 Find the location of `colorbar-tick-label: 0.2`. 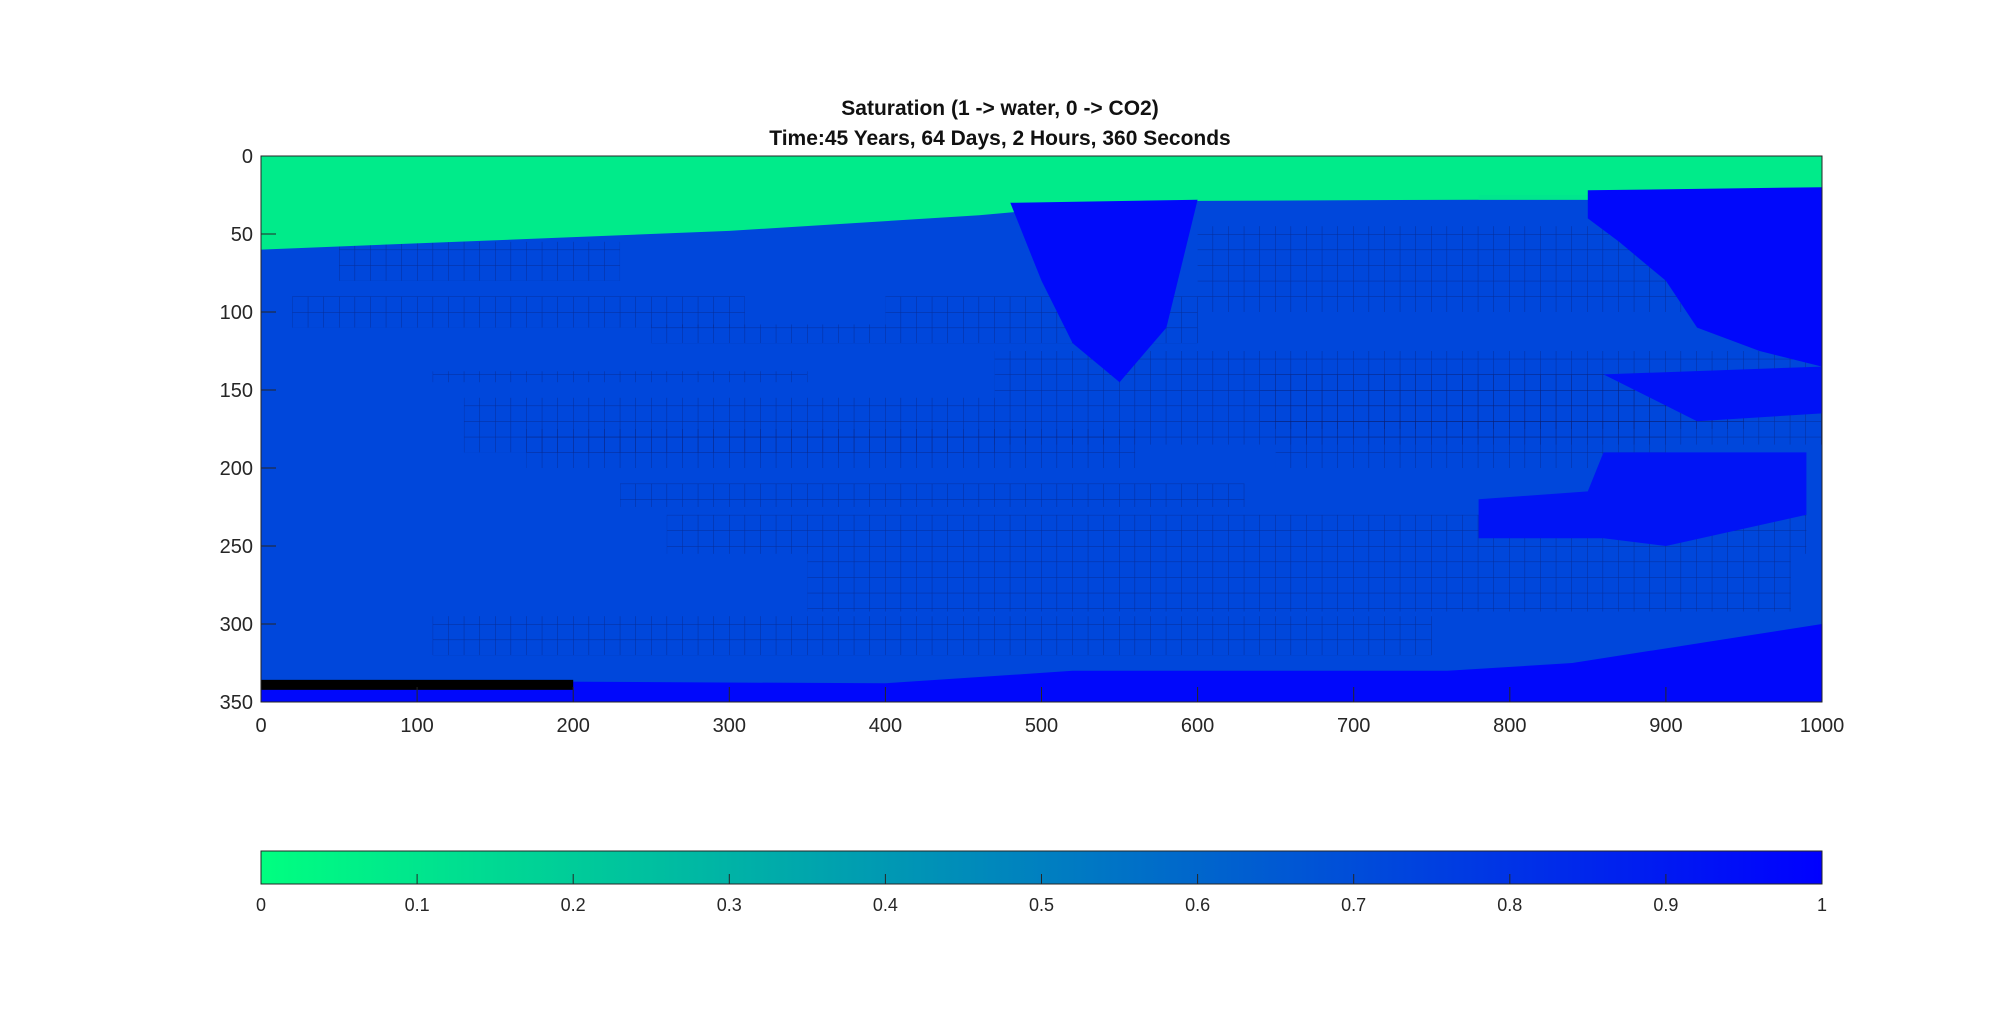

colorbar-tick-label: 0.2 is located at coordinates (573, 905).